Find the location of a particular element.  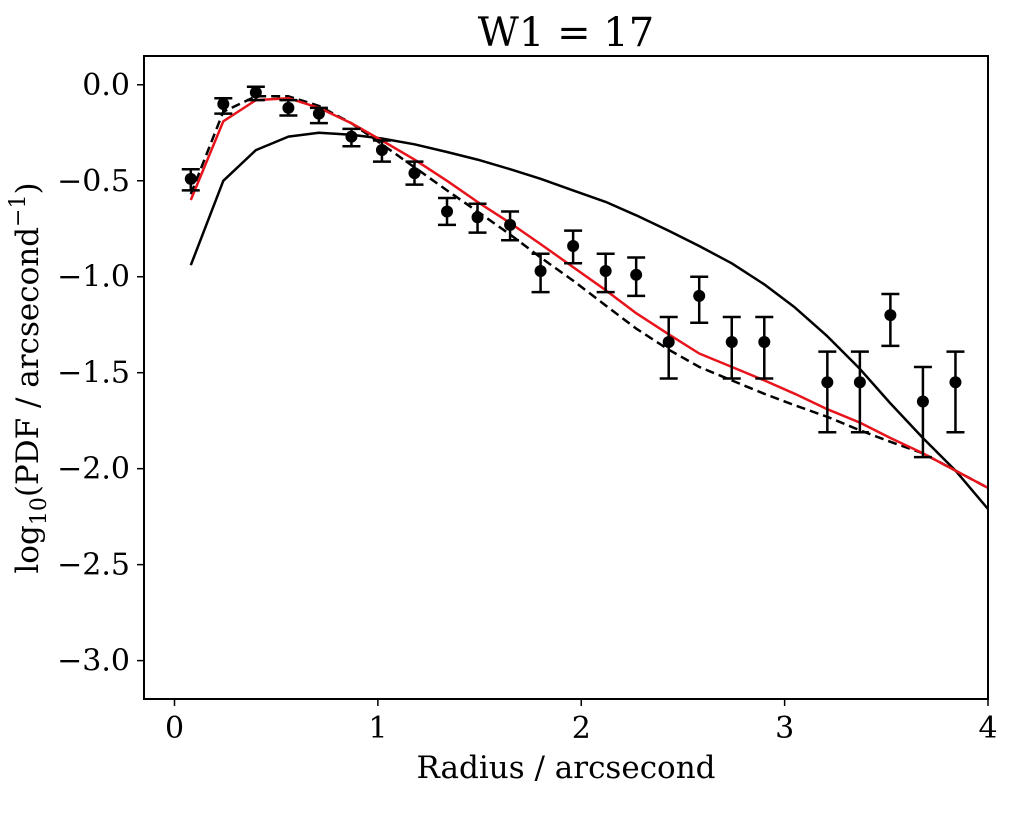

y-tick-label: −3.0 is located at coordinates (93, 661).